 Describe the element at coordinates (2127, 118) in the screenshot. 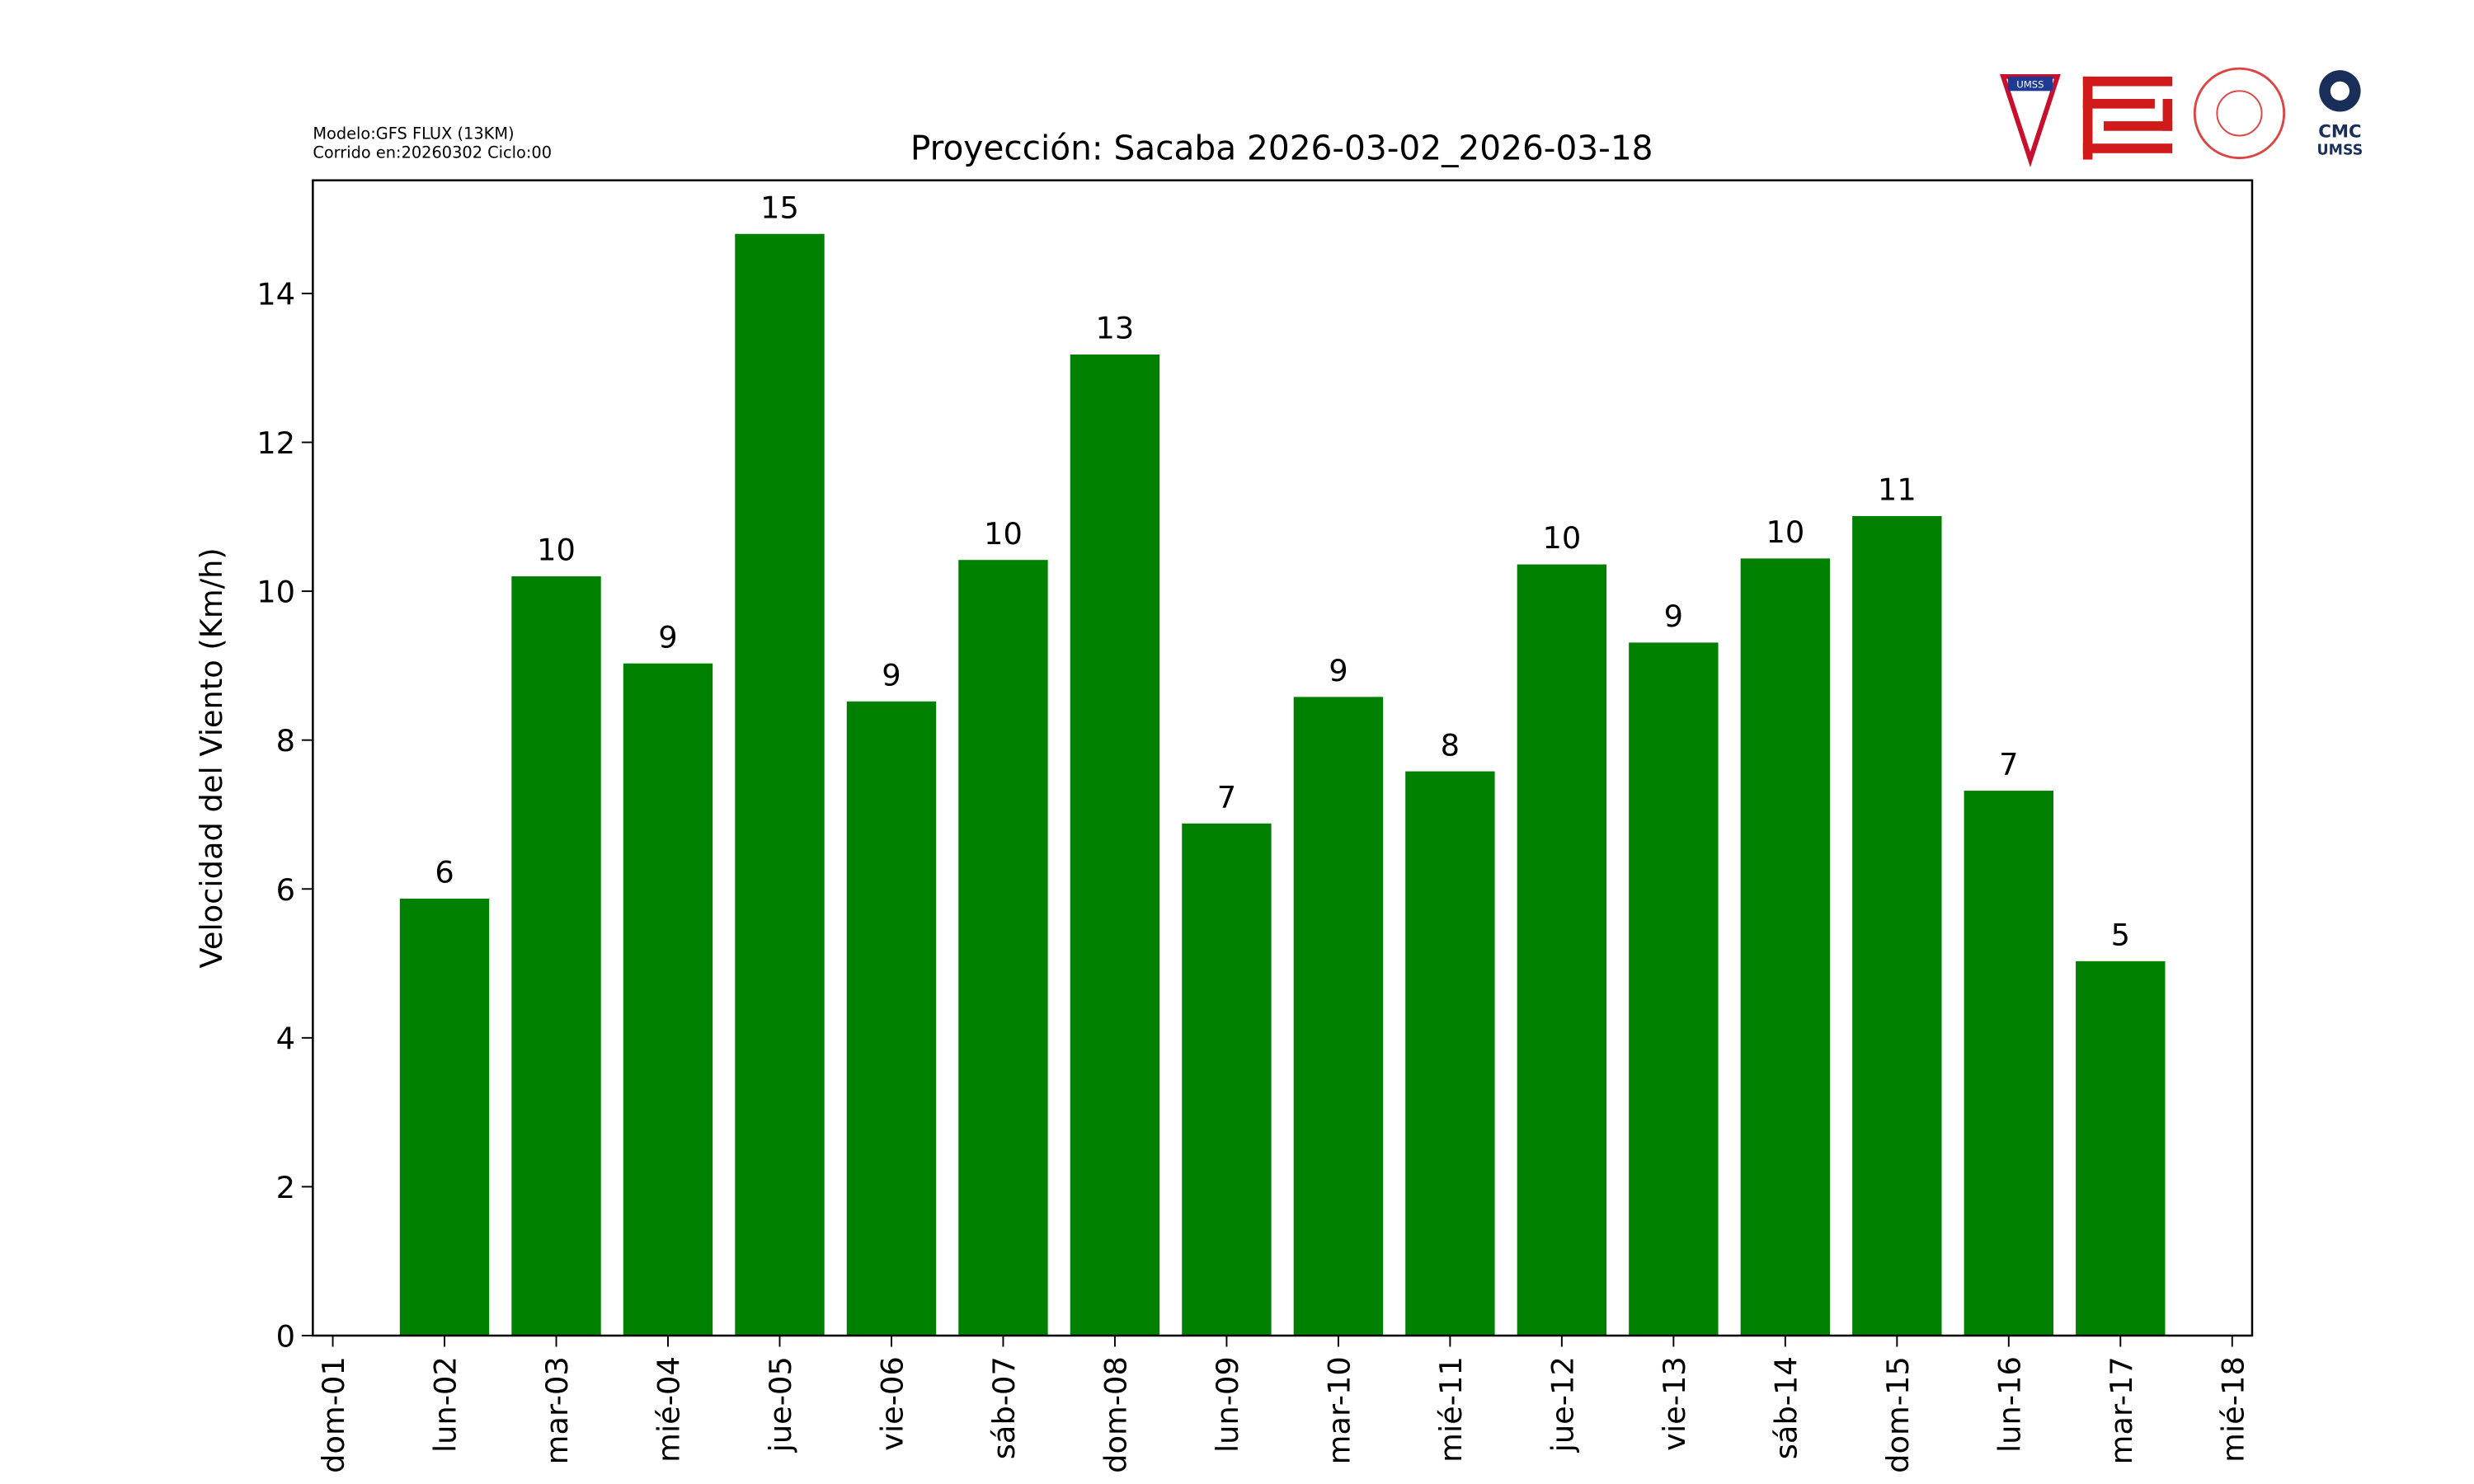

I see `fcyt-logo` at that location.